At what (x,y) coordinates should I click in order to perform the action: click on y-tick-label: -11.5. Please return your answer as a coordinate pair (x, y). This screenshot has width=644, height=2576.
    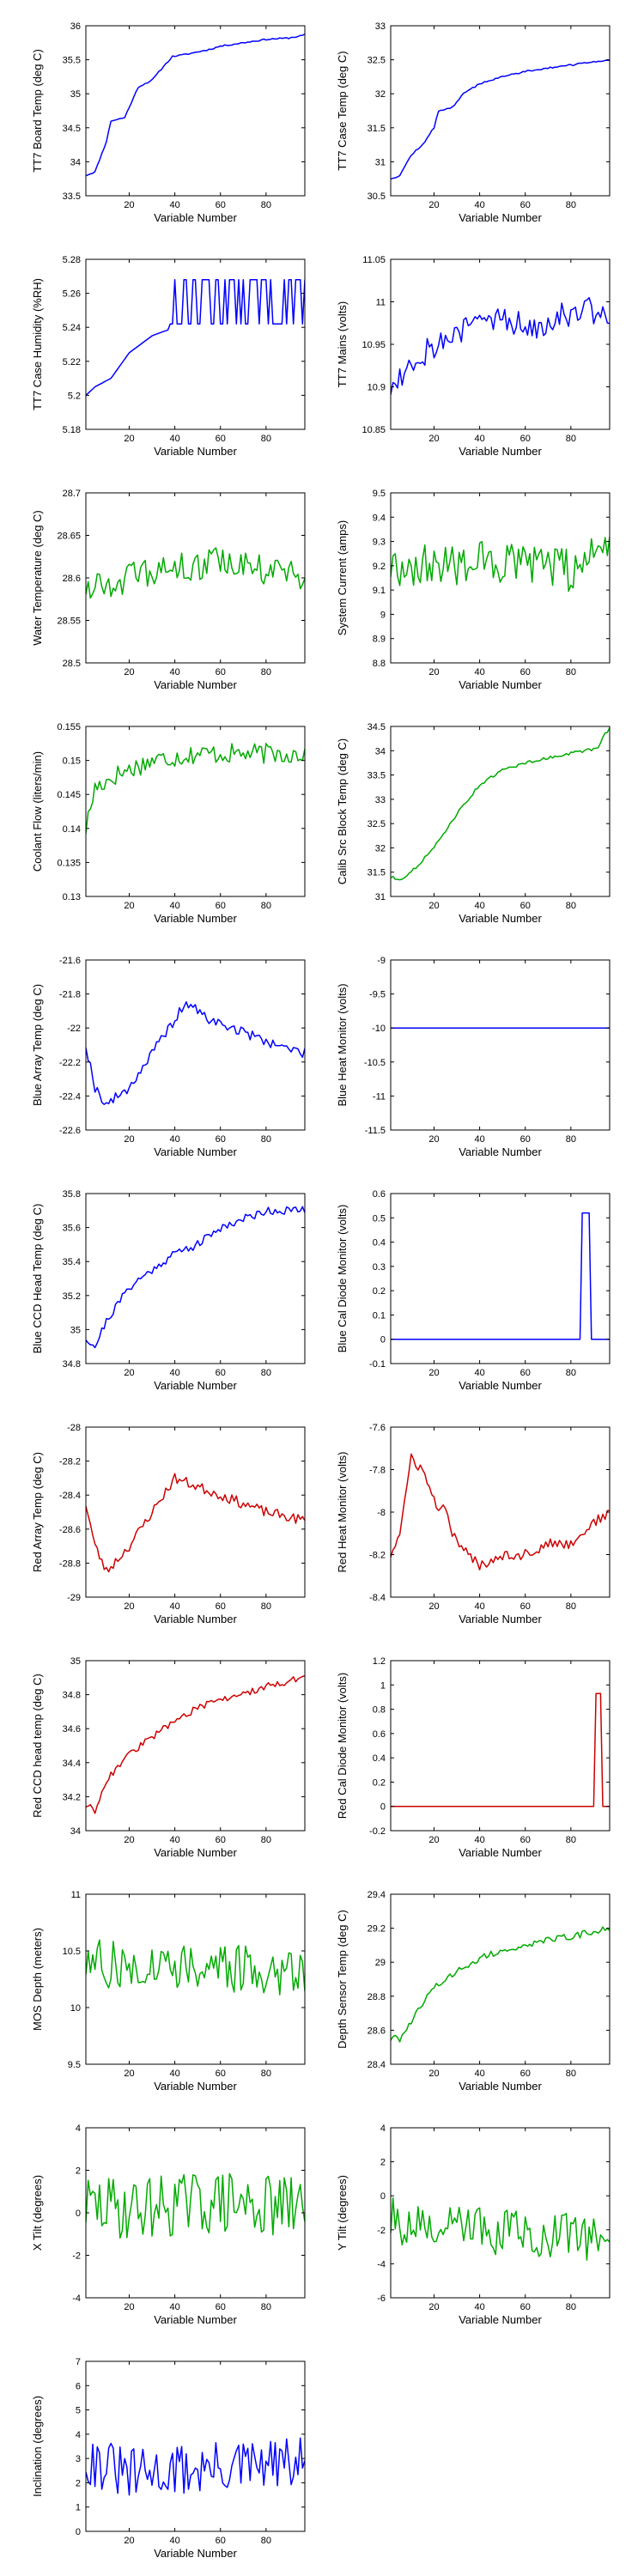
    Looking at the image, I should click on (376, 1131).